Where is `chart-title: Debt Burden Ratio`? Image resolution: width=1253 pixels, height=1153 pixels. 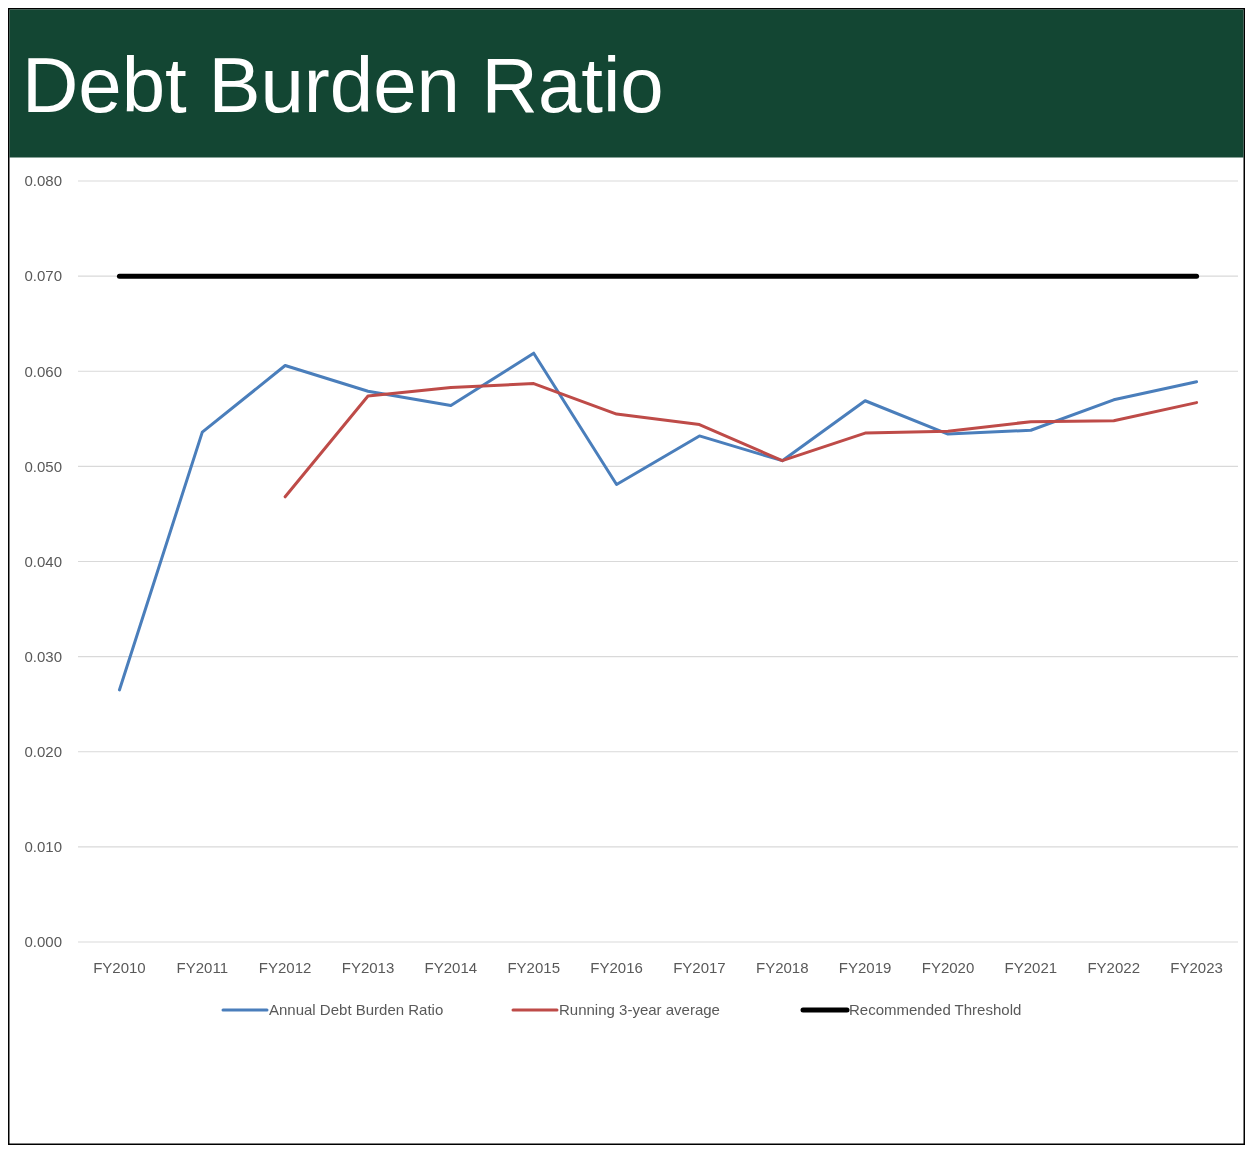
chart-title: Debt Burden Ratio is located at coordinates (343, 85).